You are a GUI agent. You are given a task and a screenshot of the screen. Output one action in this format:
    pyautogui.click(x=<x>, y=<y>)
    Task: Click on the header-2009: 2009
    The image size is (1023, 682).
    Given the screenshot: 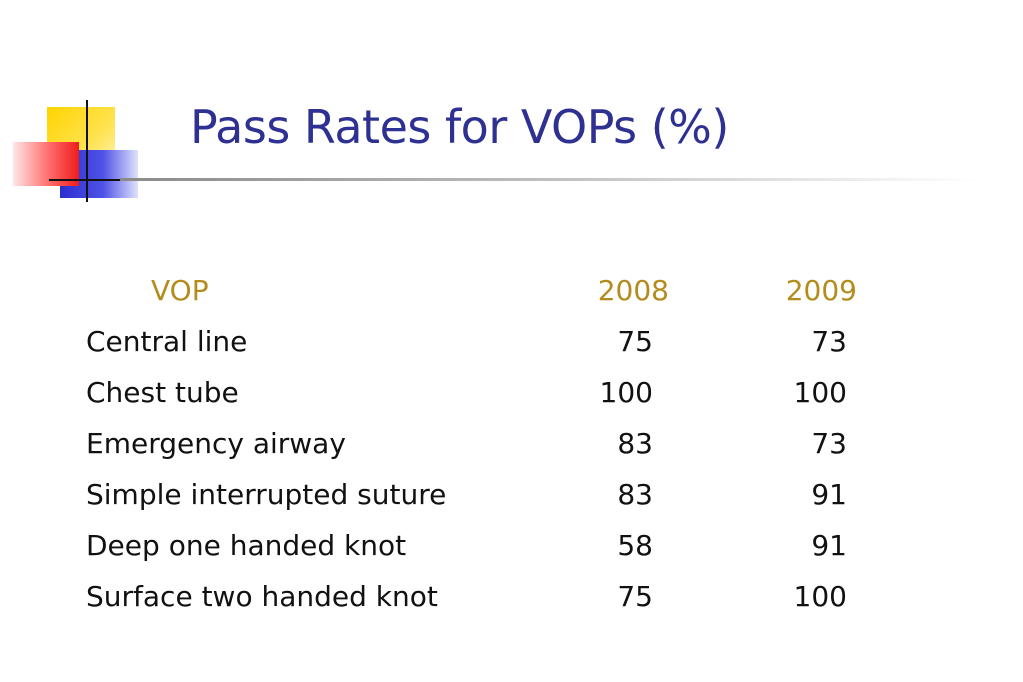 What is the action you would take?
    pyautogui.click(x=821, y=290)
    